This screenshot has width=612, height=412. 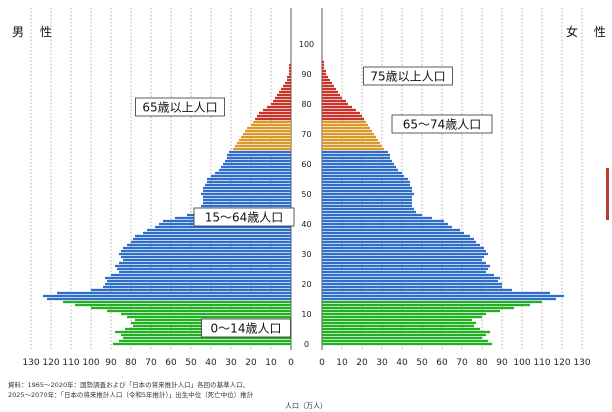 What do you see at coordinates (408, 76) in the screenshot?
I see `group-label-4-box` at bounding box center [408, 76].